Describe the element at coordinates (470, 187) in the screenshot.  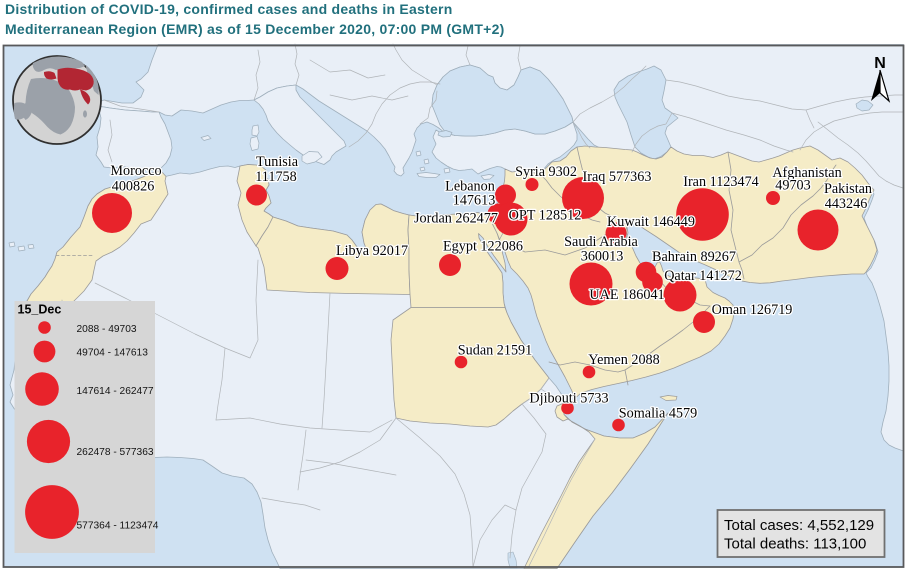
I see `svg-text: Lebanon` at that location.